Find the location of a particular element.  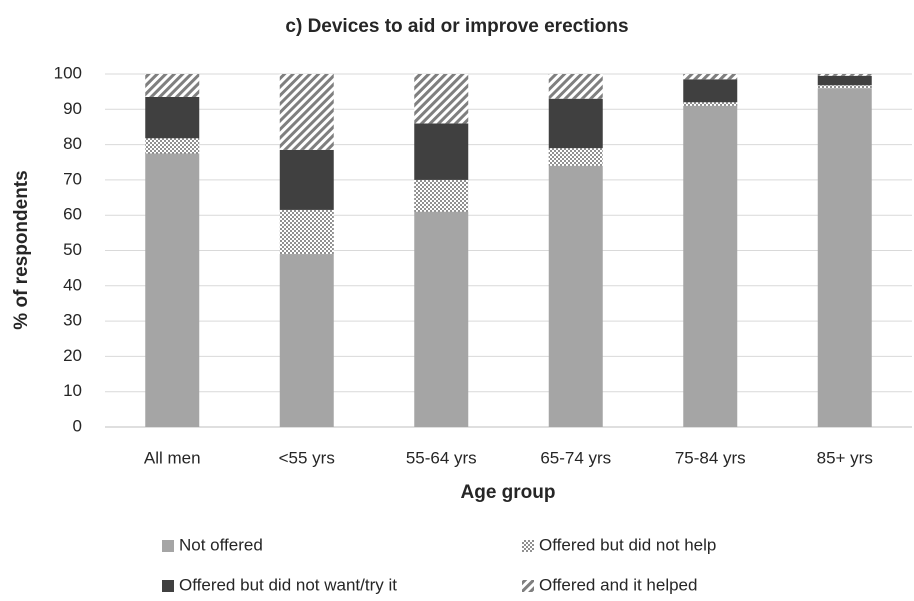

y-tick-label: 90 is located at coordinates (72, 108).